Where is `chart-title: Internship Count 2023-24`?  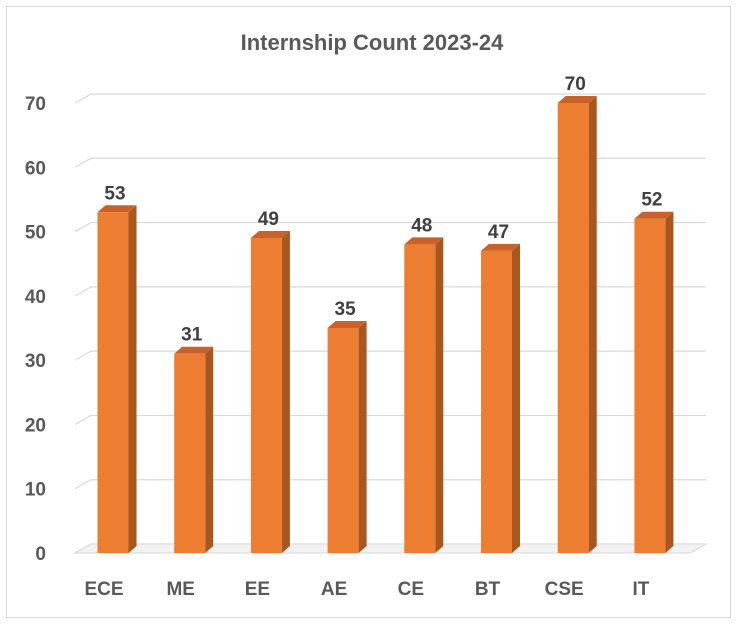
chart-title: Internship Count 2023-24 is located at coordinates (373, 42).